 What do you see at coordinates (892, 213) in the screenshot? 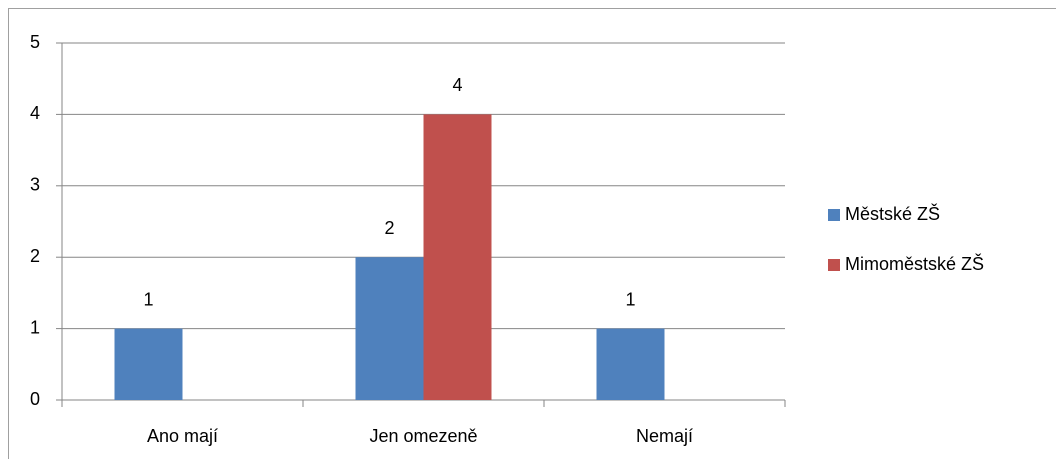
I see `legend-label: Městské ZŠ` at bounding box center [892, 213].